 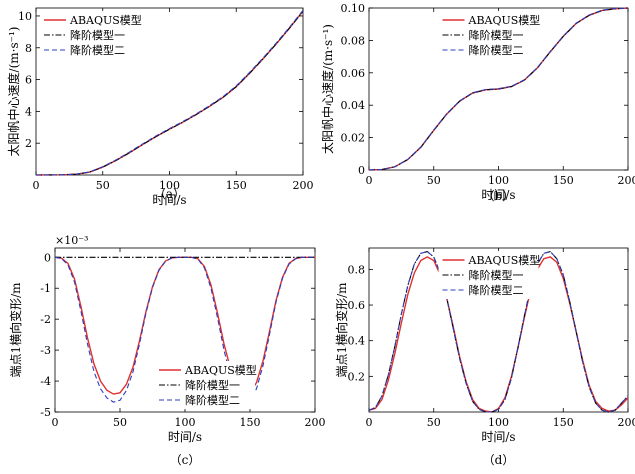 What do you see at coordinates (357, 376) in the screenshot?
I see `y-tick-label: 0.2` at bounding box center [357, 376].